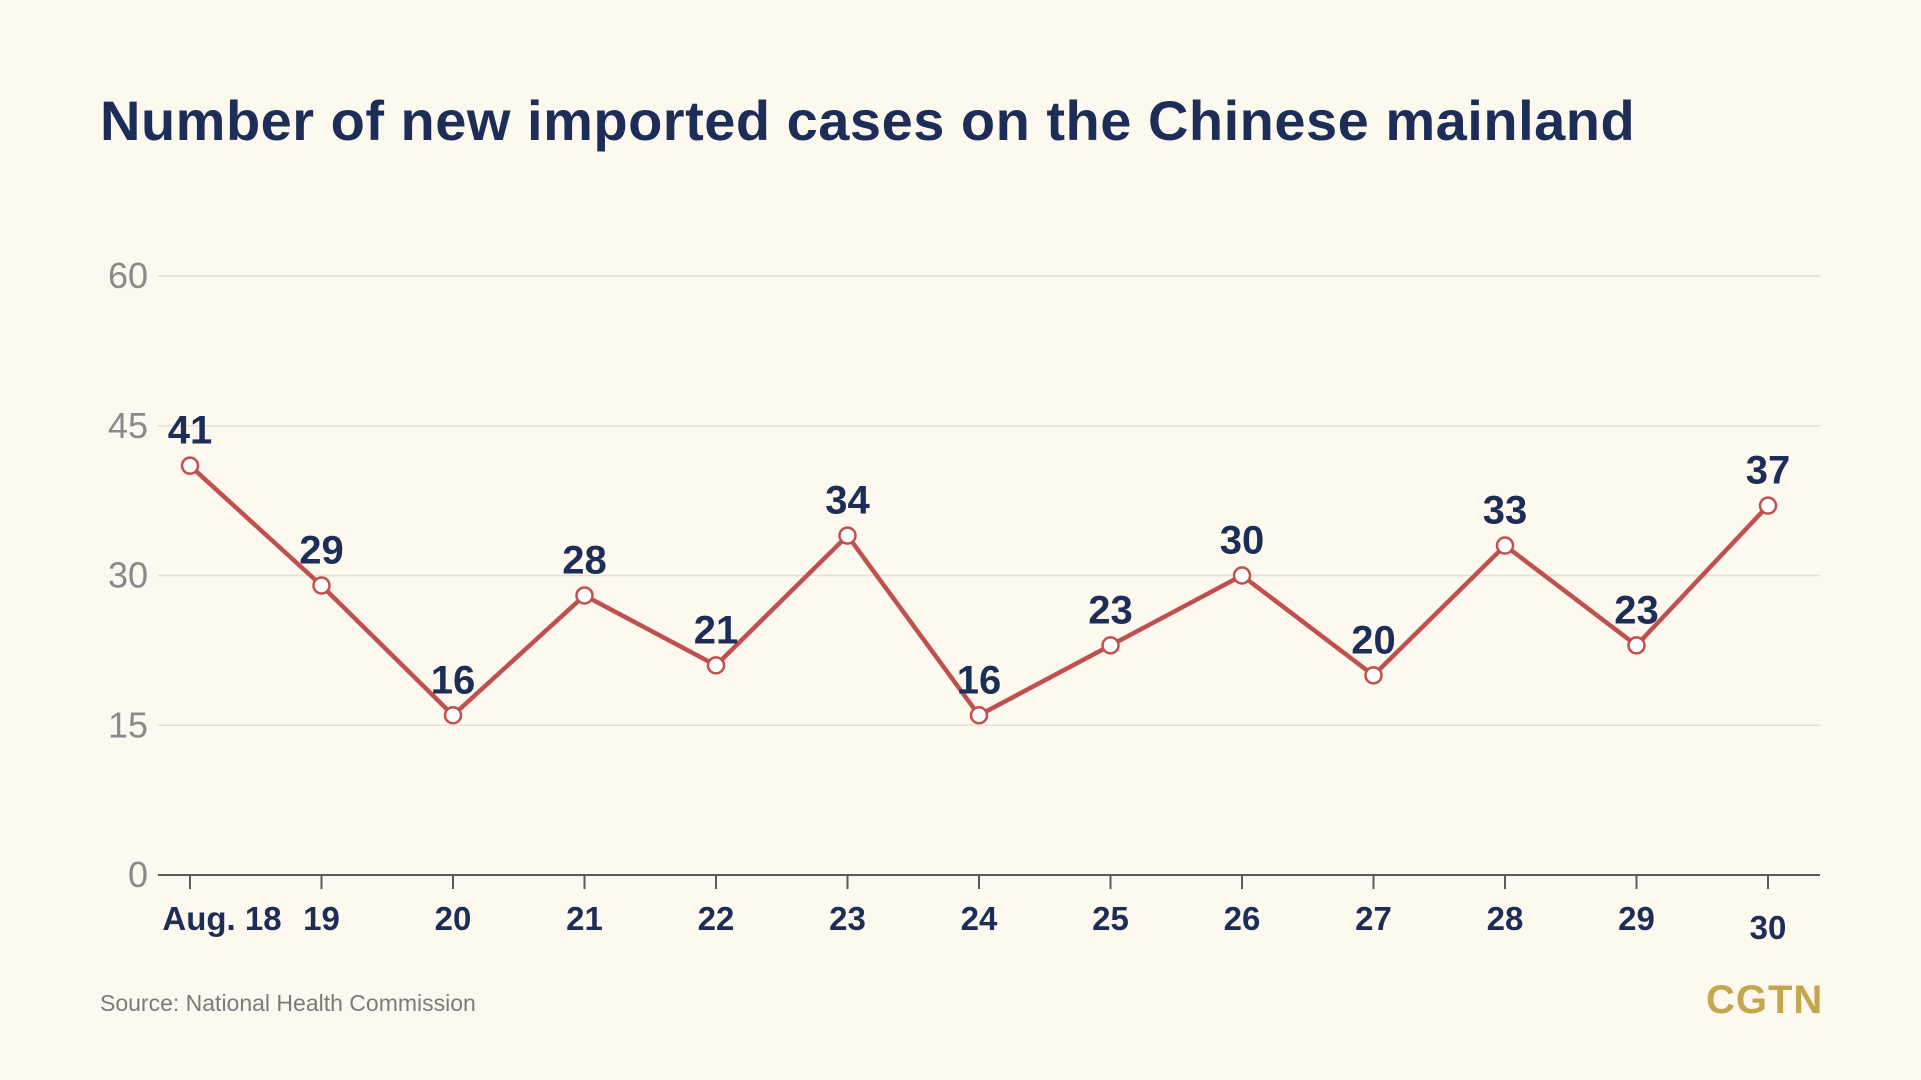 This screenshot has height=1080, width=1921. Describe the element at coordinates (138, 874) in the screenshot. I see `y-tick-label: 0` at that location.